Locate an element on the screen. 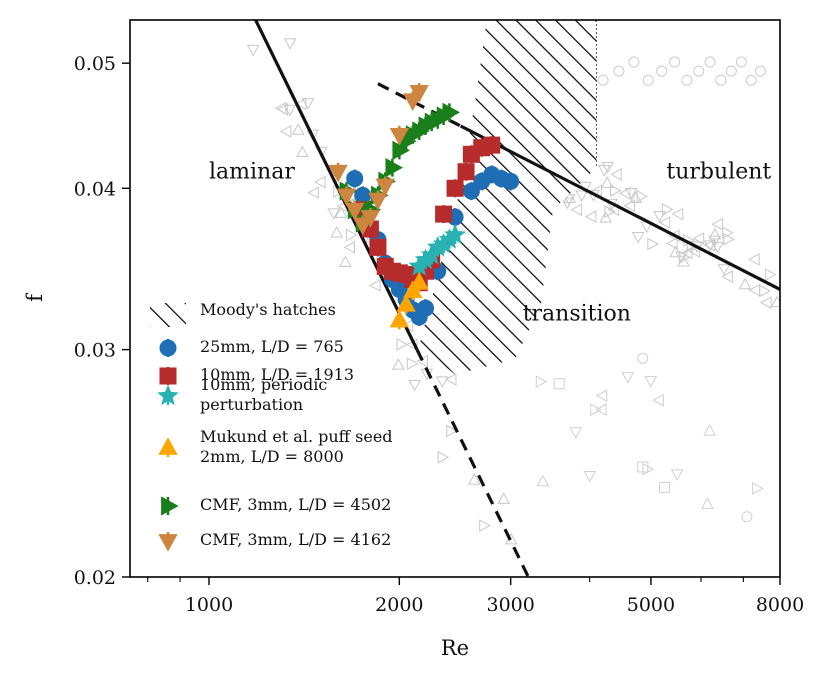 The width and height of the screenshot is (830, 685). legend-label: Moody's hatches is located at coordinates (268, 309).